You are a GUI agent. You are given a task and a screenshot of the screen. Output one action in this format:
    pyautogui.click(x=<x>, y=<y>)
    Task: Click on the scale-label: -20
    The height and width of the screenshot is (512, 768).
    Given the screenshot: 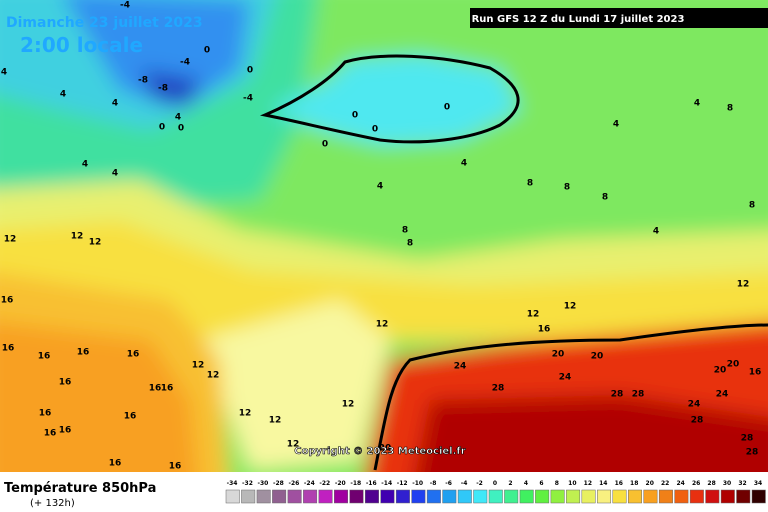 What is the action you would take?
    pyautogui.click(x=340, y=483)
    